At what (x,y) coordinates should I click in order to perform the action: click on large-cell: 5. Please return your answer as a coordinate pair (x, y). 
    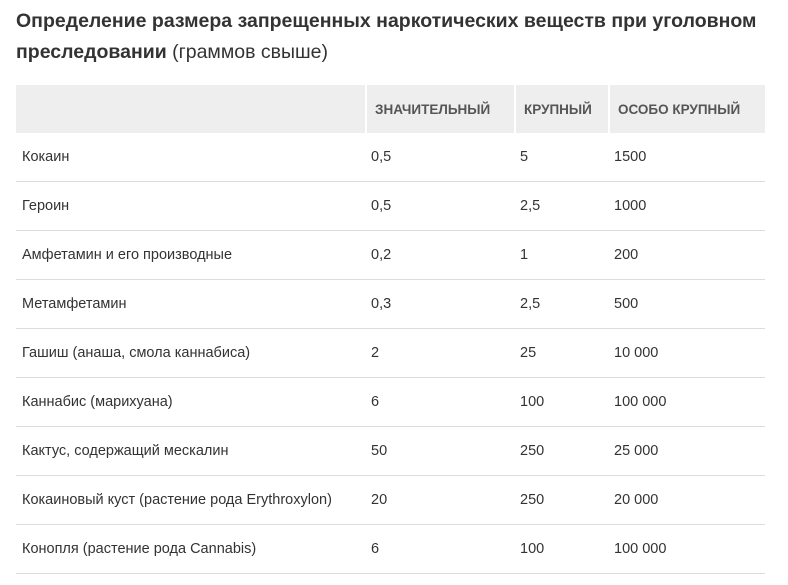
    Looking at the image, I should click on (562, 157).